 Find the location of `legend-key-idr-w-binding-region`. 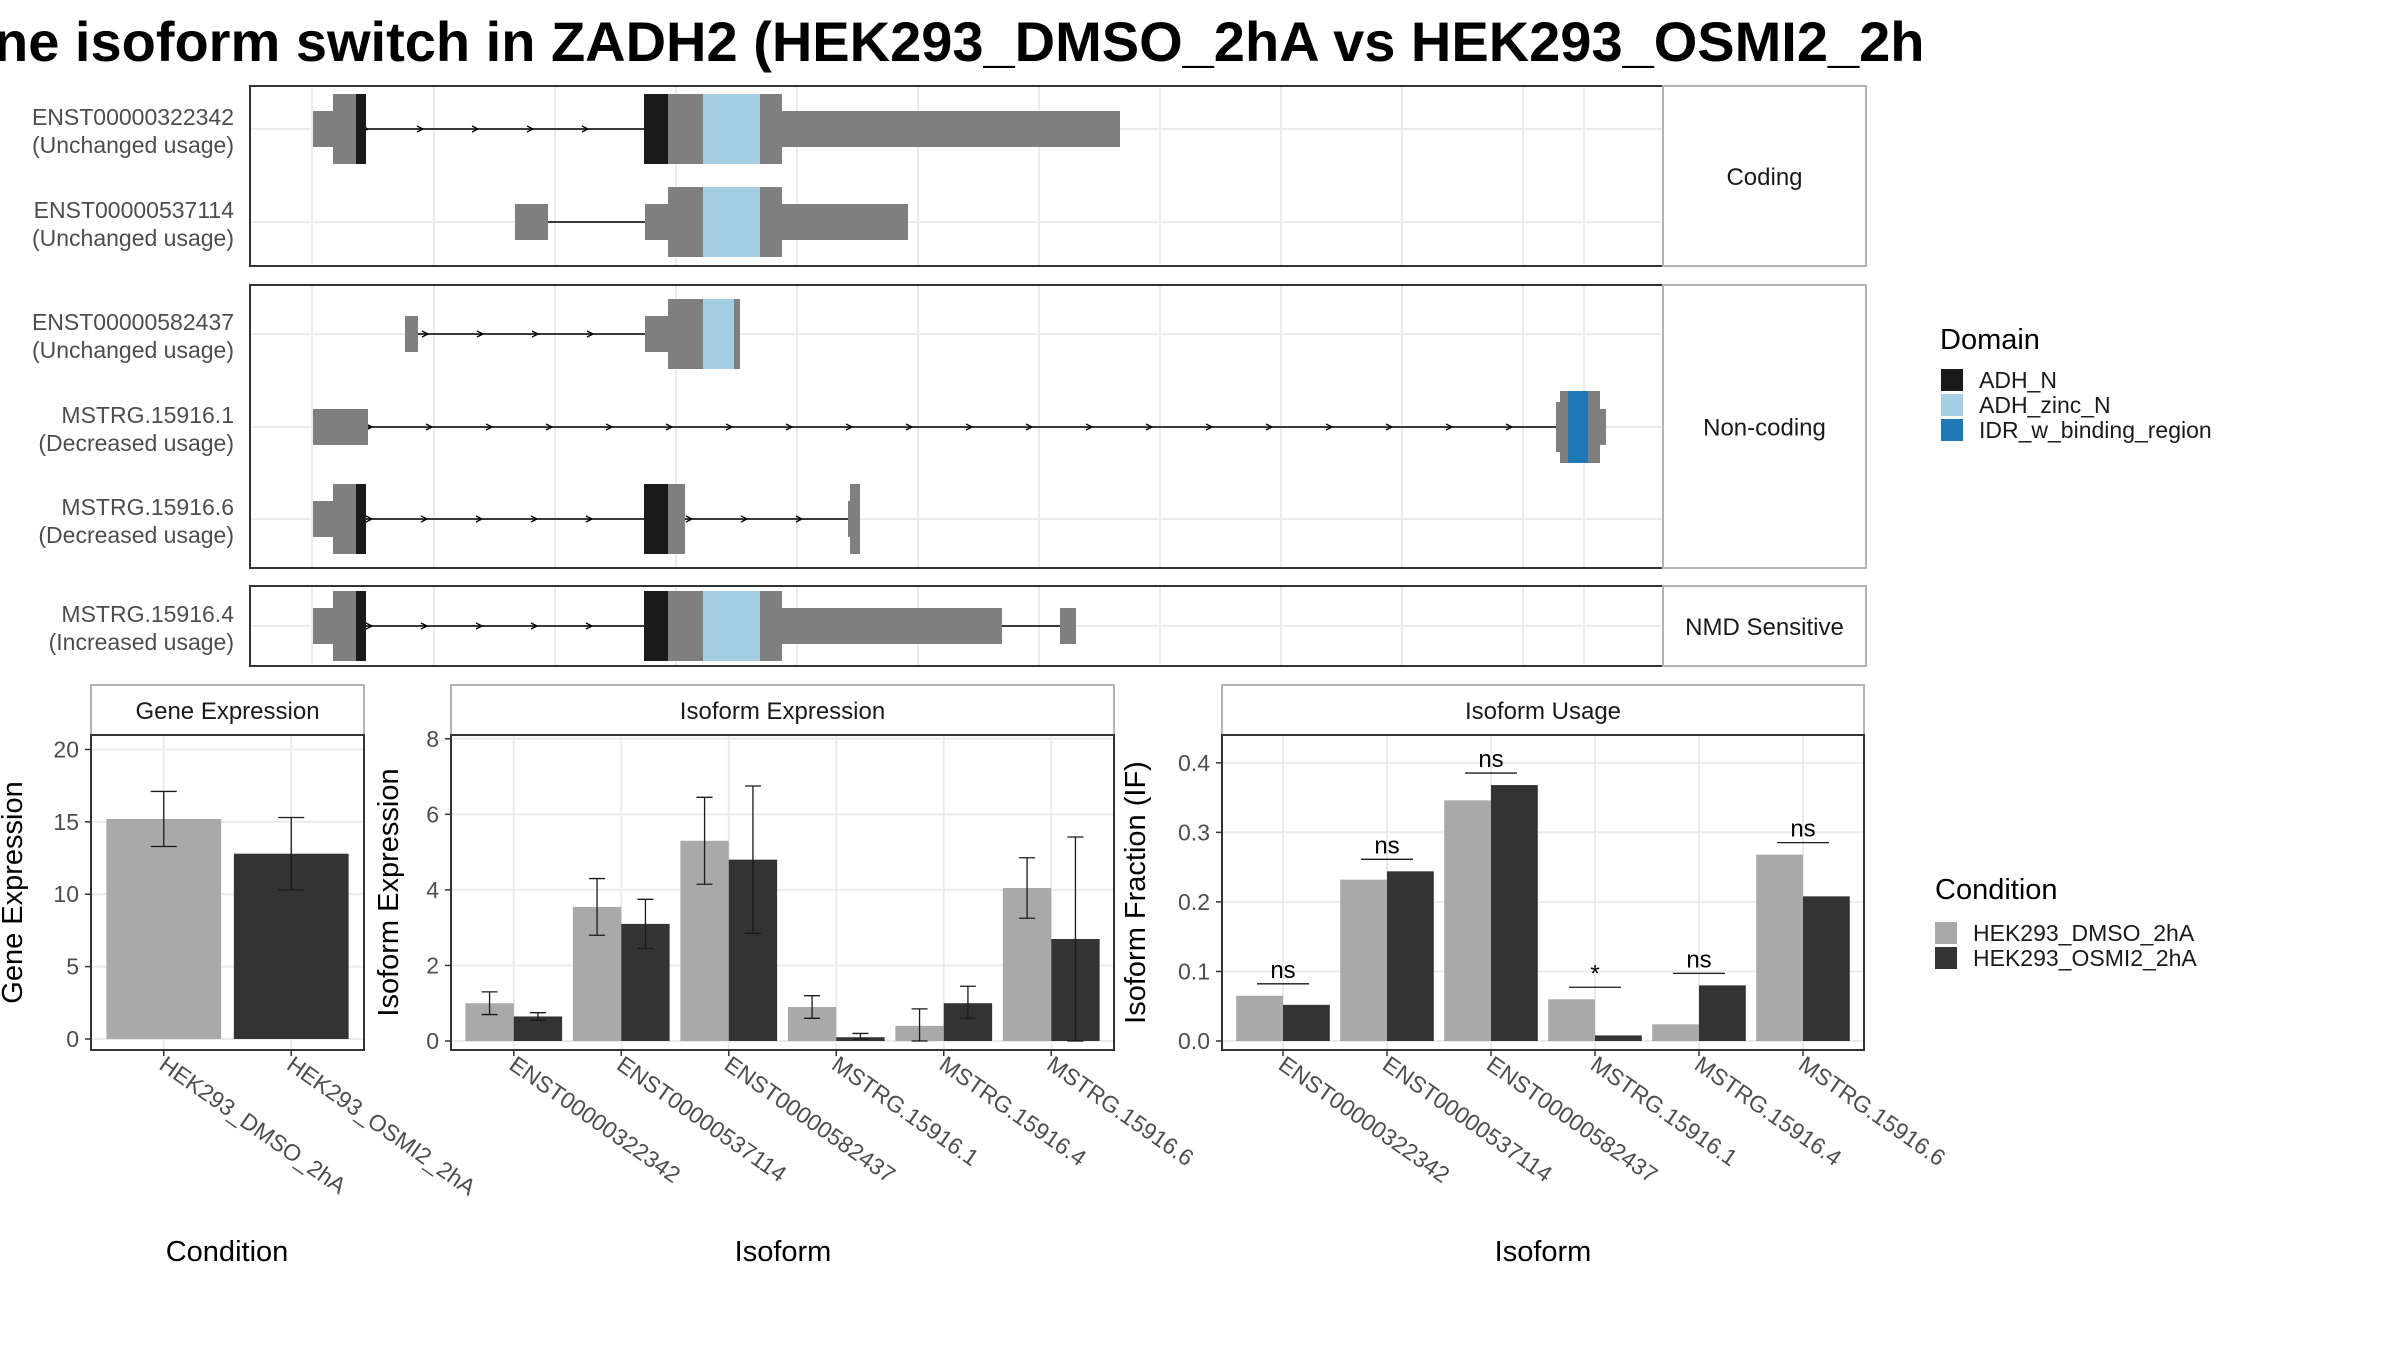

legend-key-idr-w-binding-region is located at coordinates (1952, 430).